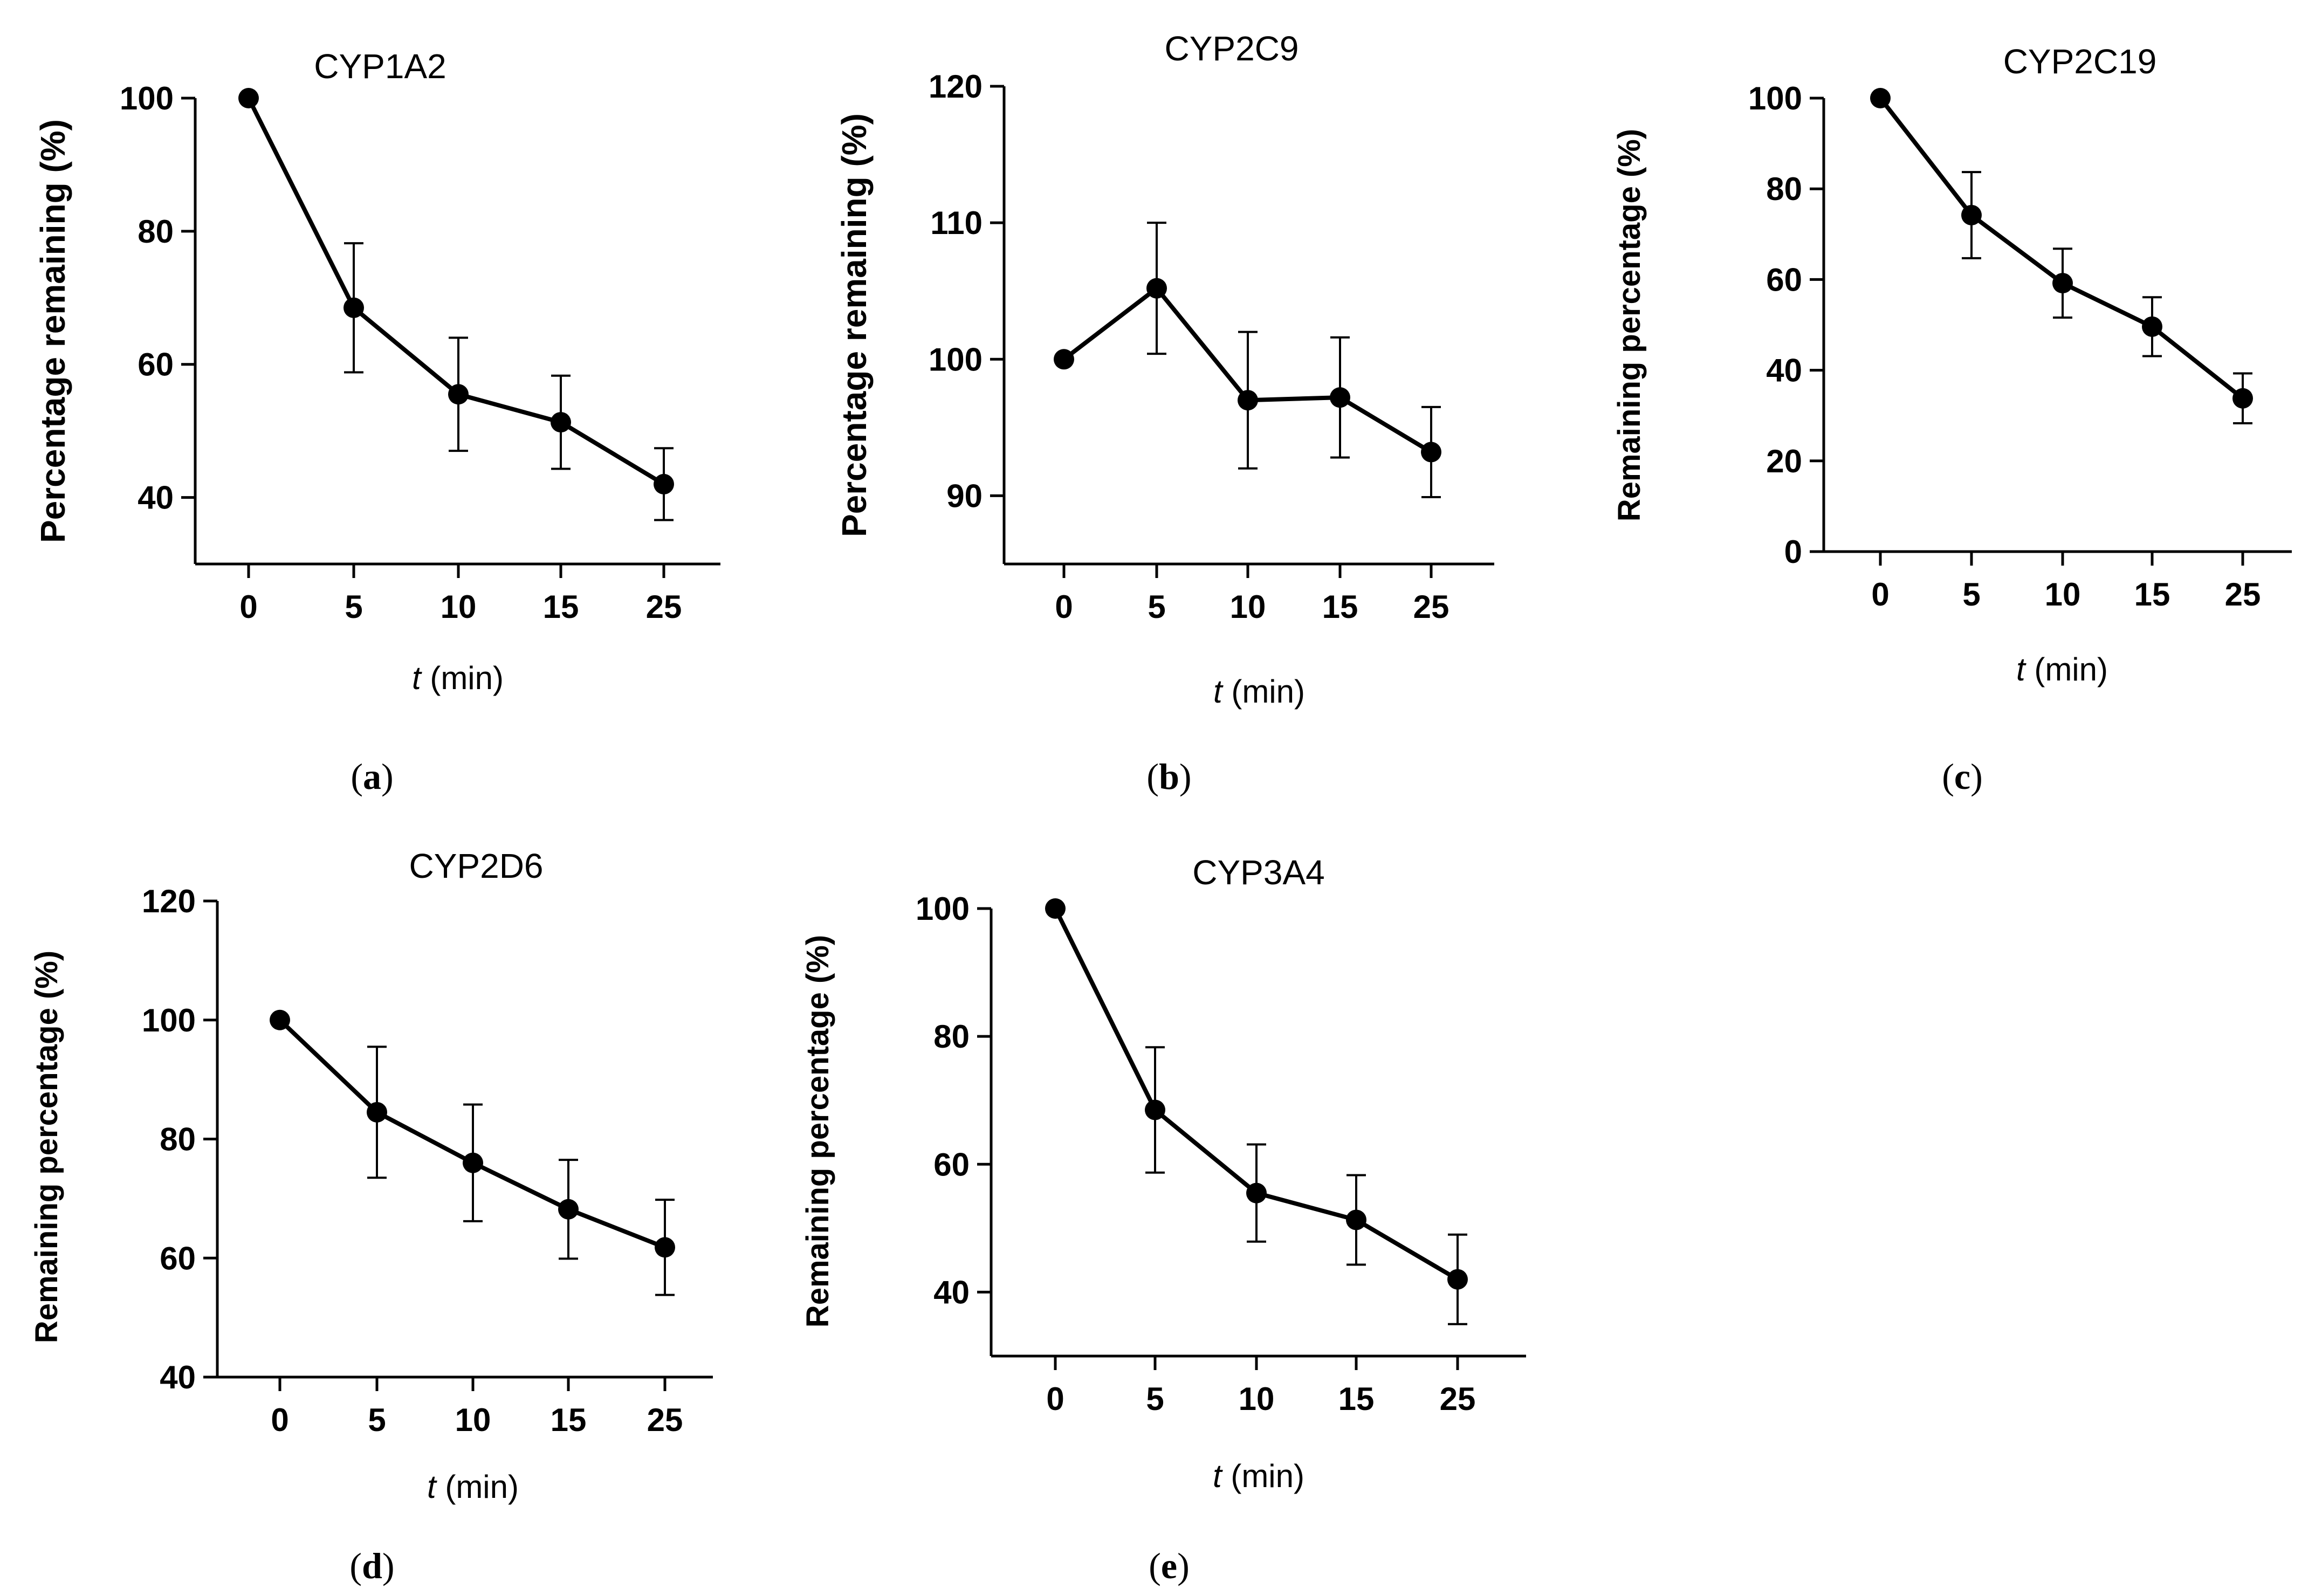  I want to click on panel-label-letter: e, so click(1169, 1566).